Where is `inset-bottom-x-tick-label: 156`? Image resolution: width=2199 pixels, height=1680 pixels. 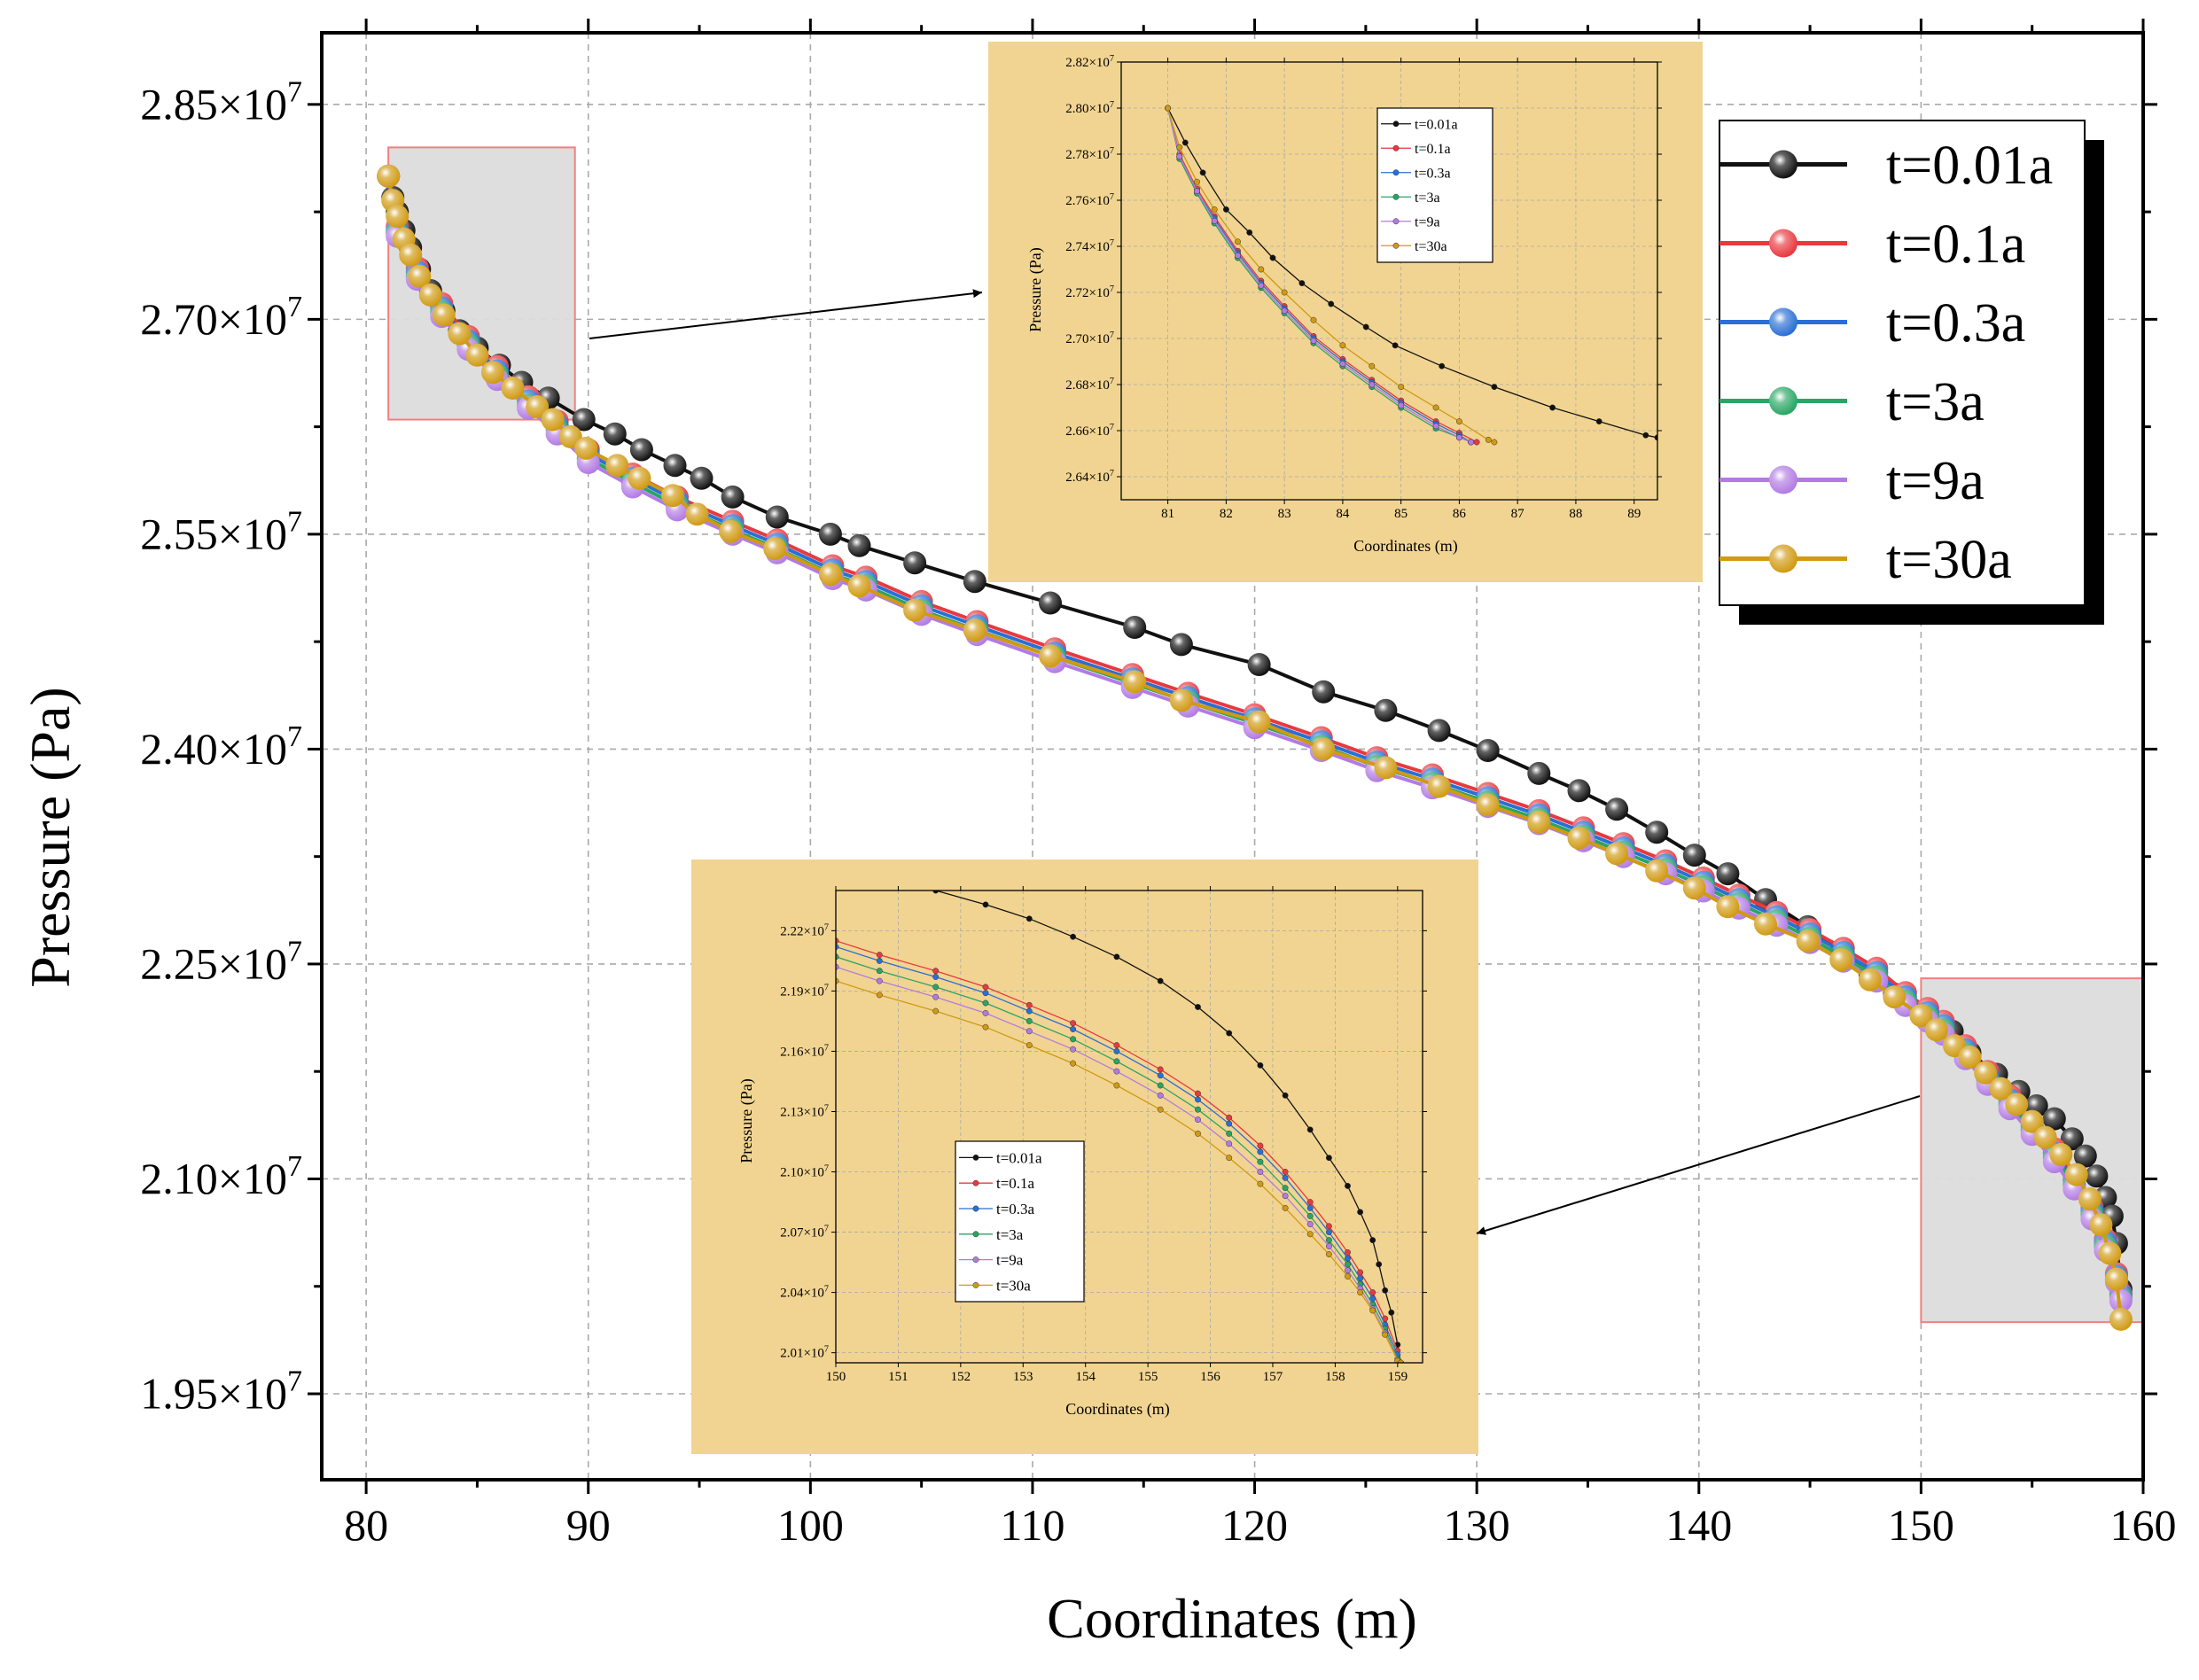
inset-bottom-x-tick-label: 156 is located at coordinates (1210, 1377).